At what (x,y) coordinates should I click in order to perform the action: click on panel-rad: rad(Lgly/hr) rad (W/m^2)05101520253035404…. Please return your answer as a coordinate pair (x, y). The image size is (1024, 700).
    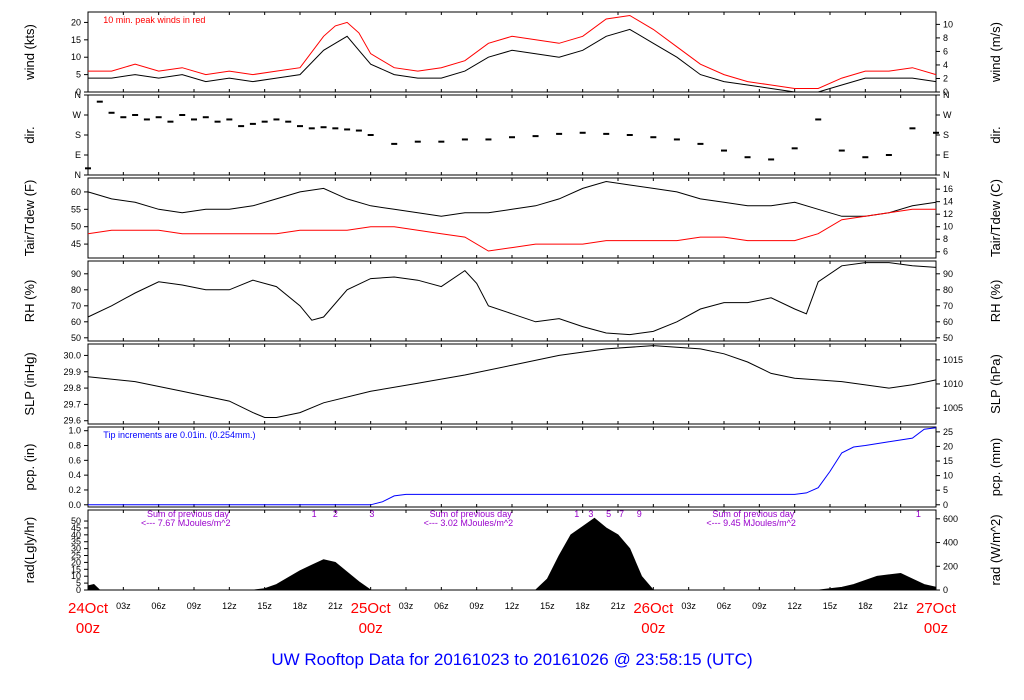
    Looking at the image, I should click on (512, 552).